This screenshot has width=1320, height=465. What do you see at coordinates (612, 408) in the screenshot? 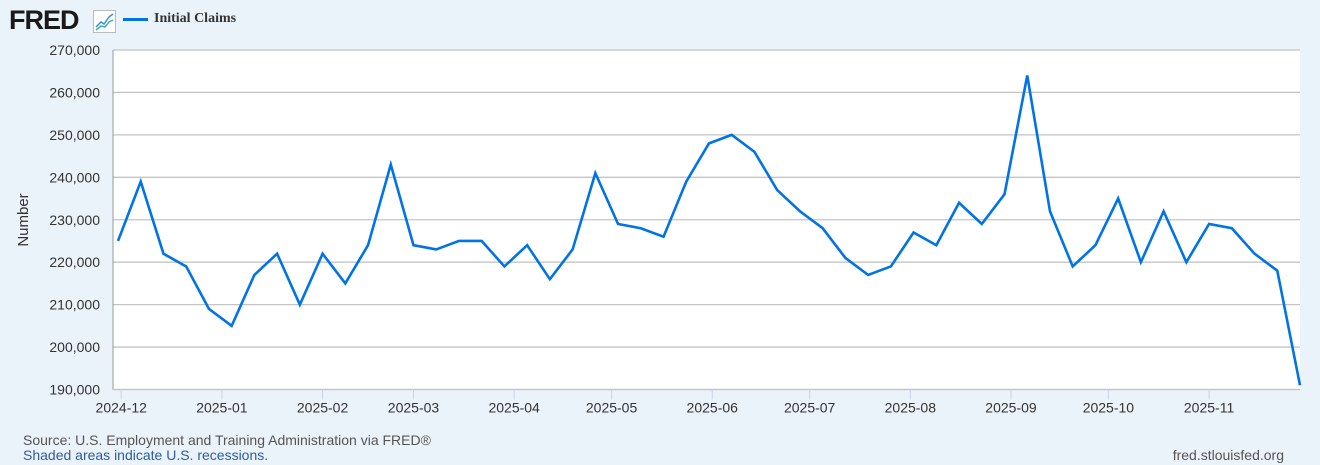
I see `x-tick-label: 2025-05` at bounding box center [612, 408].